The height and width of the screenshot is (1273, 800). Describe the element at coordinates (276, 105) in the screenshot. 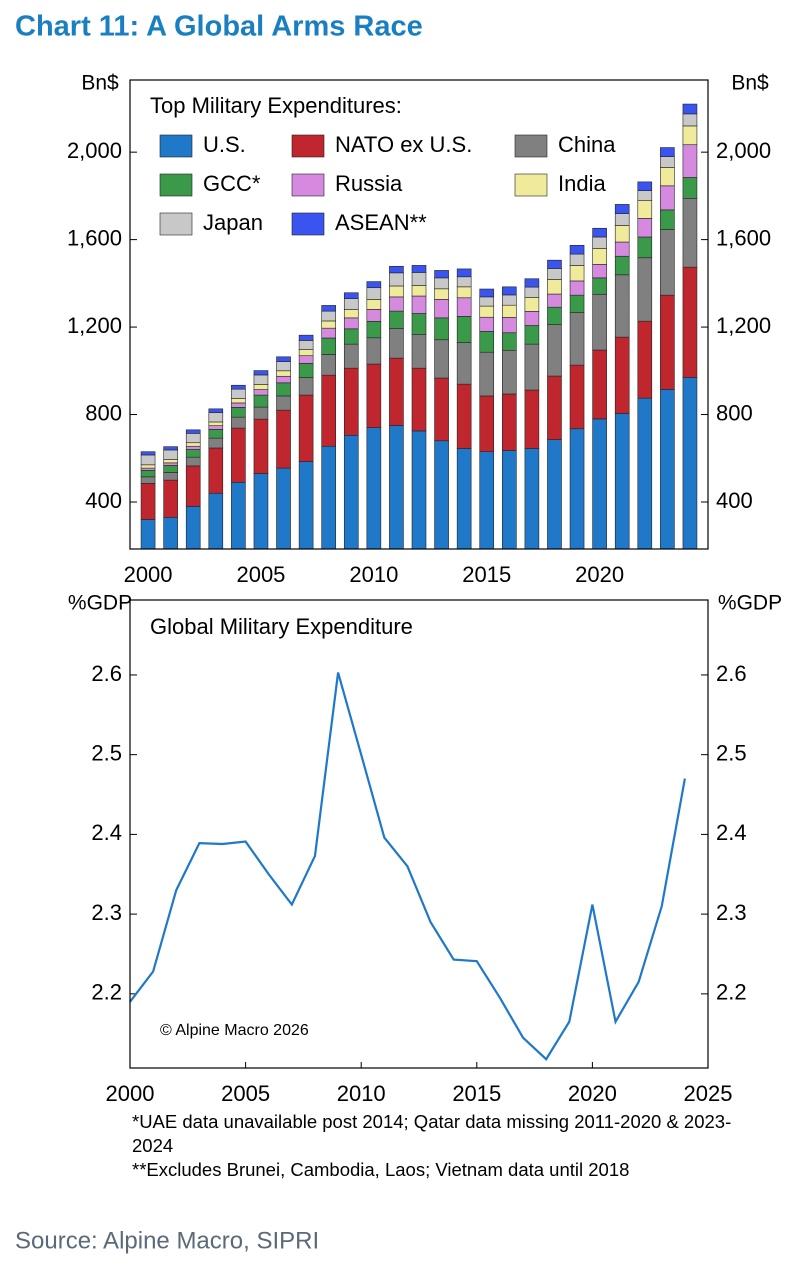

I see `legend-title: Top Military Expenditures:` at that location.